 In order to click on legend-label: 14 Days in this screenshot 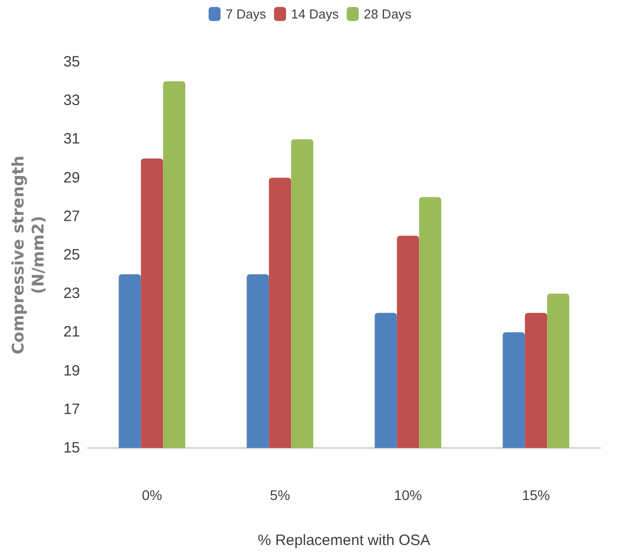, I will do `click(315, 14)`.